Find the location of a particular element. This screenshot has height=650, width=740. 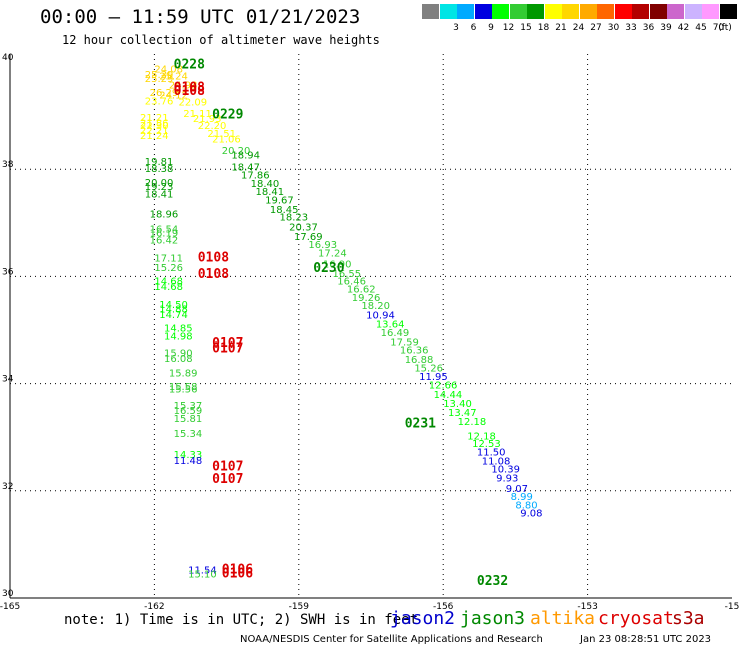

wave-height-point: 15.34 is located at coordinates (188, 434).